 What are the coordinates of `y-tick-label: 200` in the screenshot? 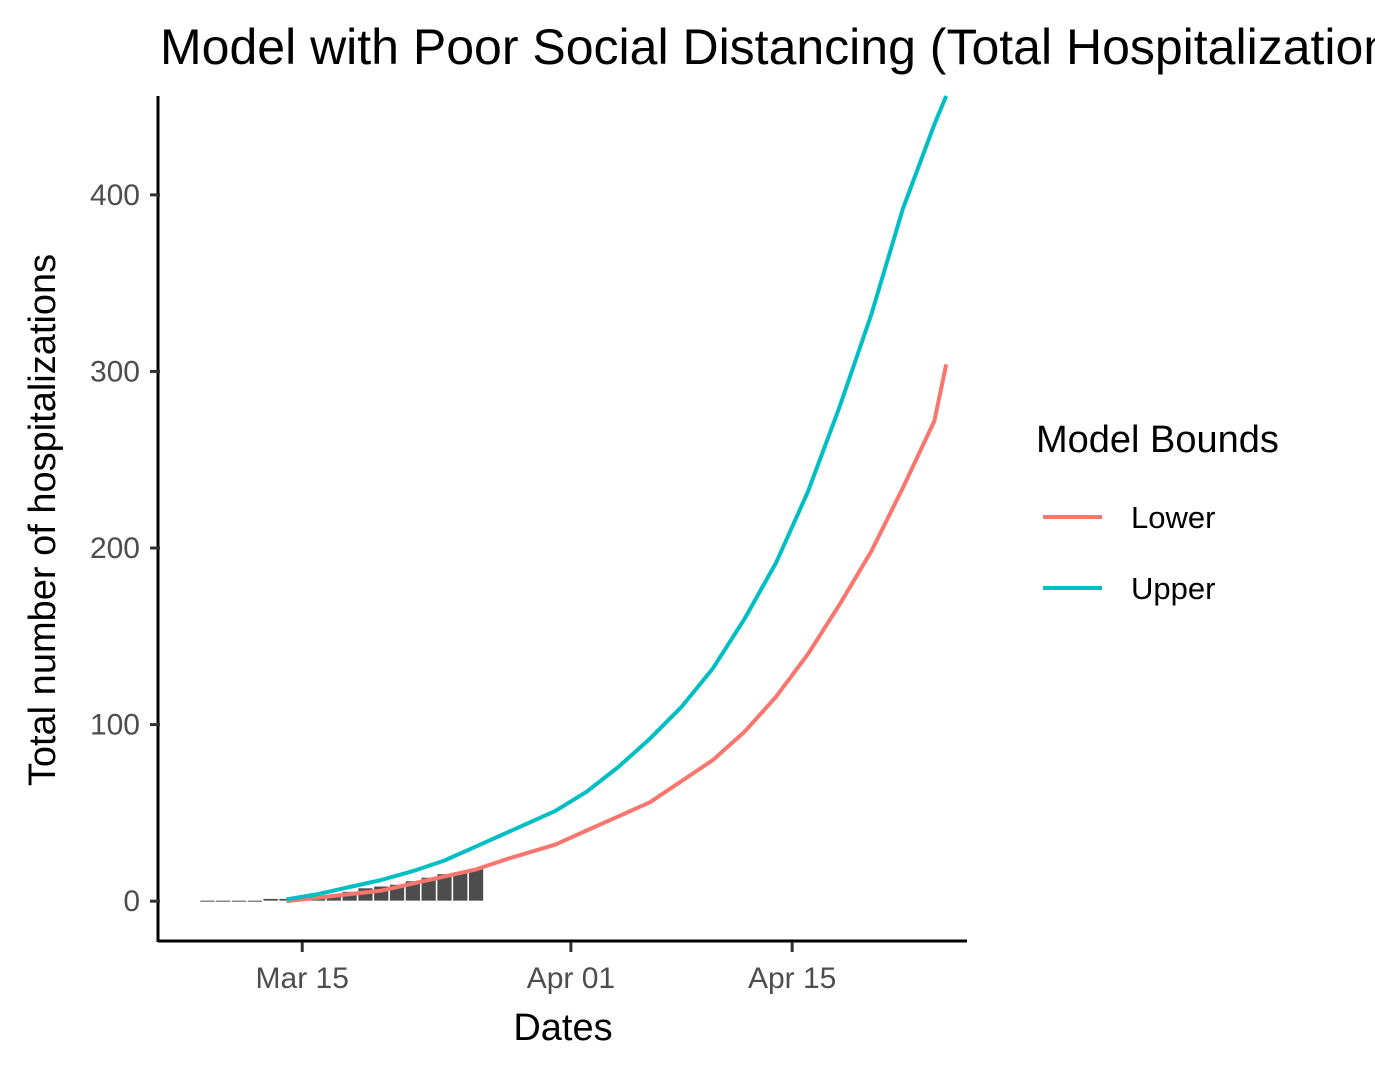 It's located at (115, 548).